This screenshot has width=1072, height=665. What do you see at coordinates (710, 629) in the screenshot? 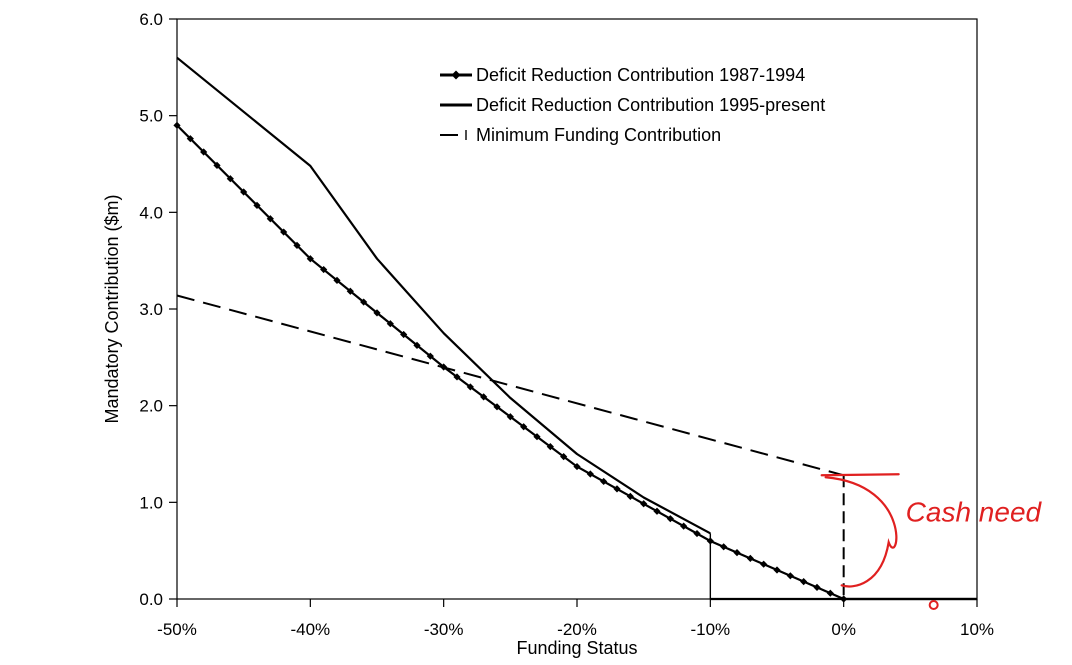
I see `x-tick-label: -10%` at bounding box center [710, 629].